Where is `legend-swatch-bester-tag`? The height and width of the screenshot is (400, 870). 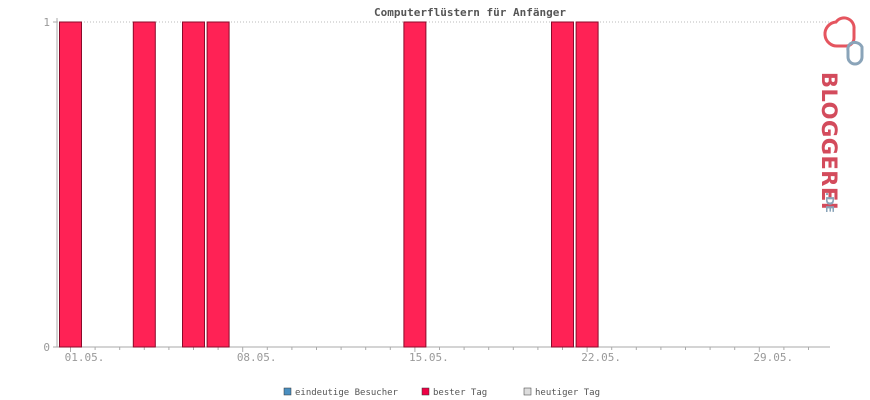
legend-swatch-bester-tag is located at coordinates (425, 391).